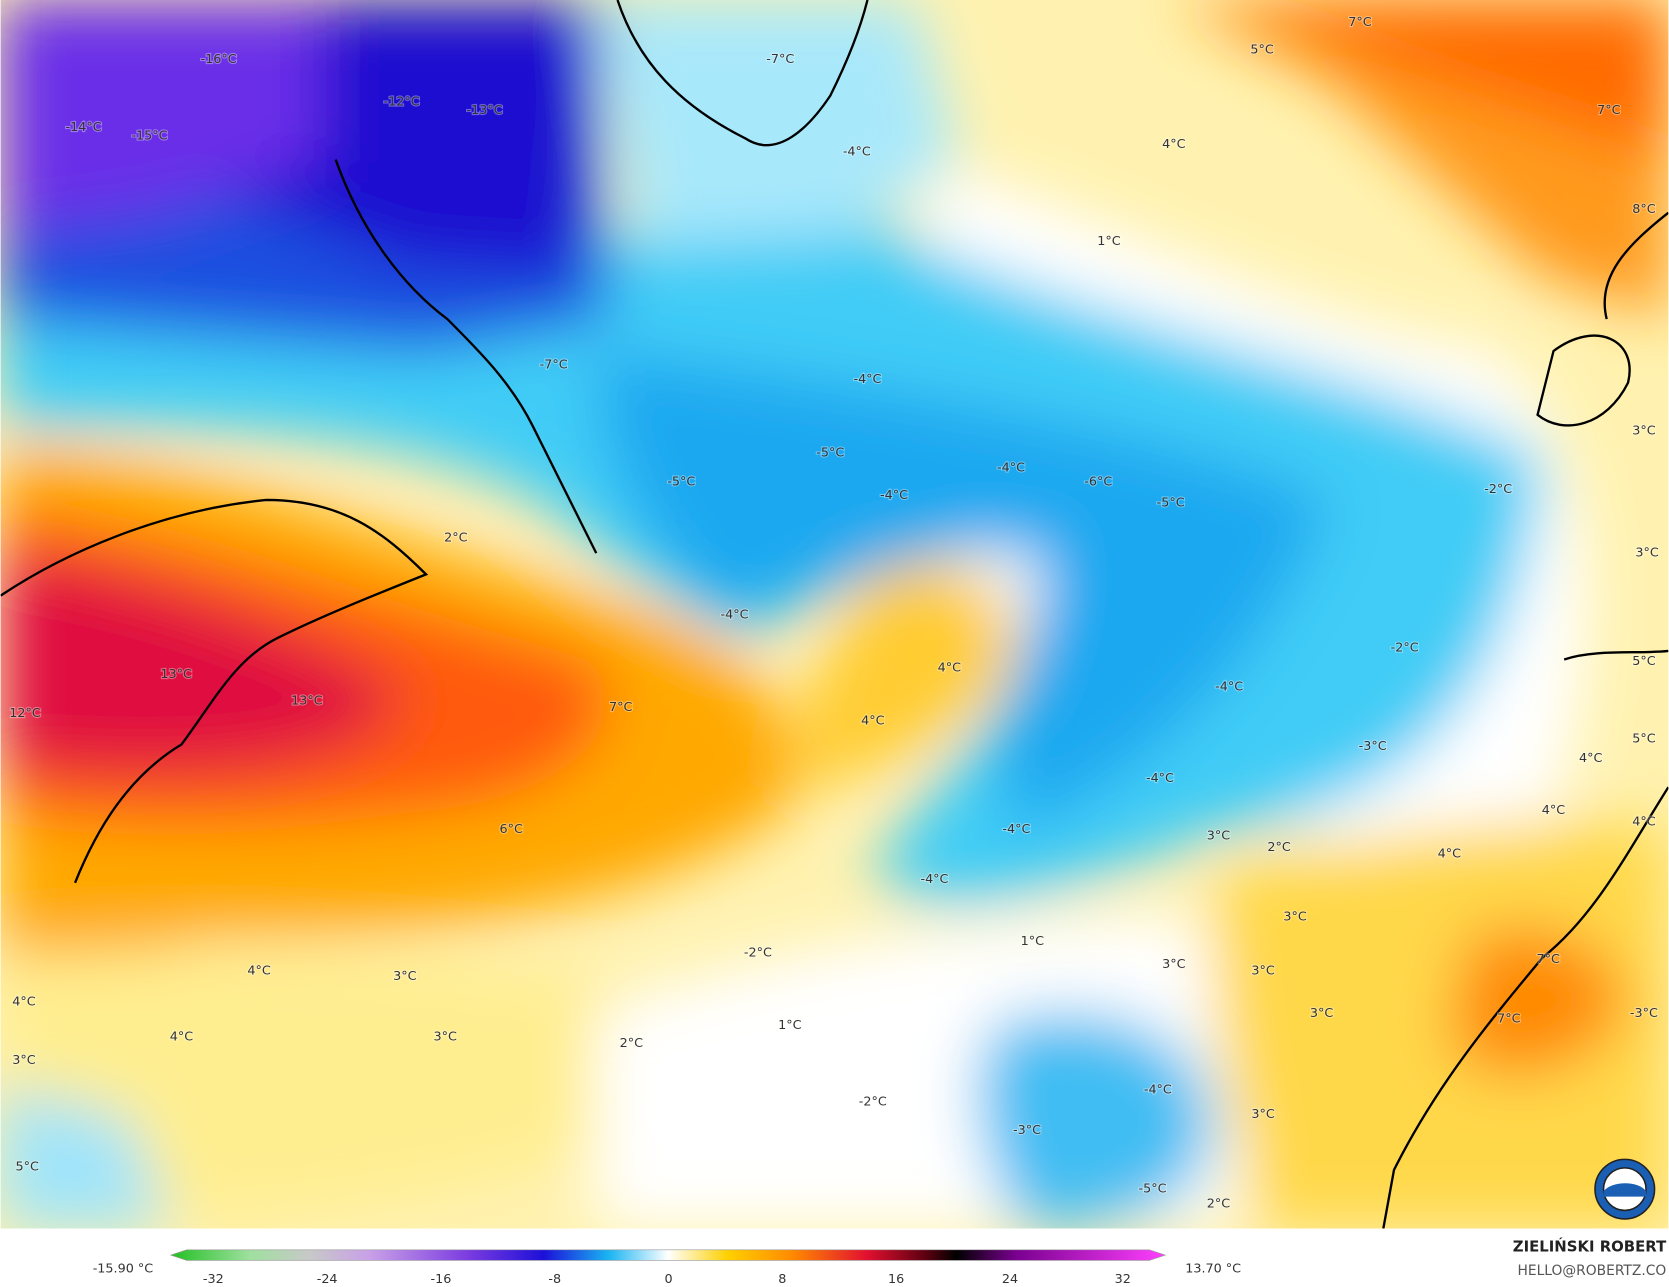 The height and width of the screenshot is (1287, 1669). I want to click on temperature-label: -12°C, so click(402, 102).